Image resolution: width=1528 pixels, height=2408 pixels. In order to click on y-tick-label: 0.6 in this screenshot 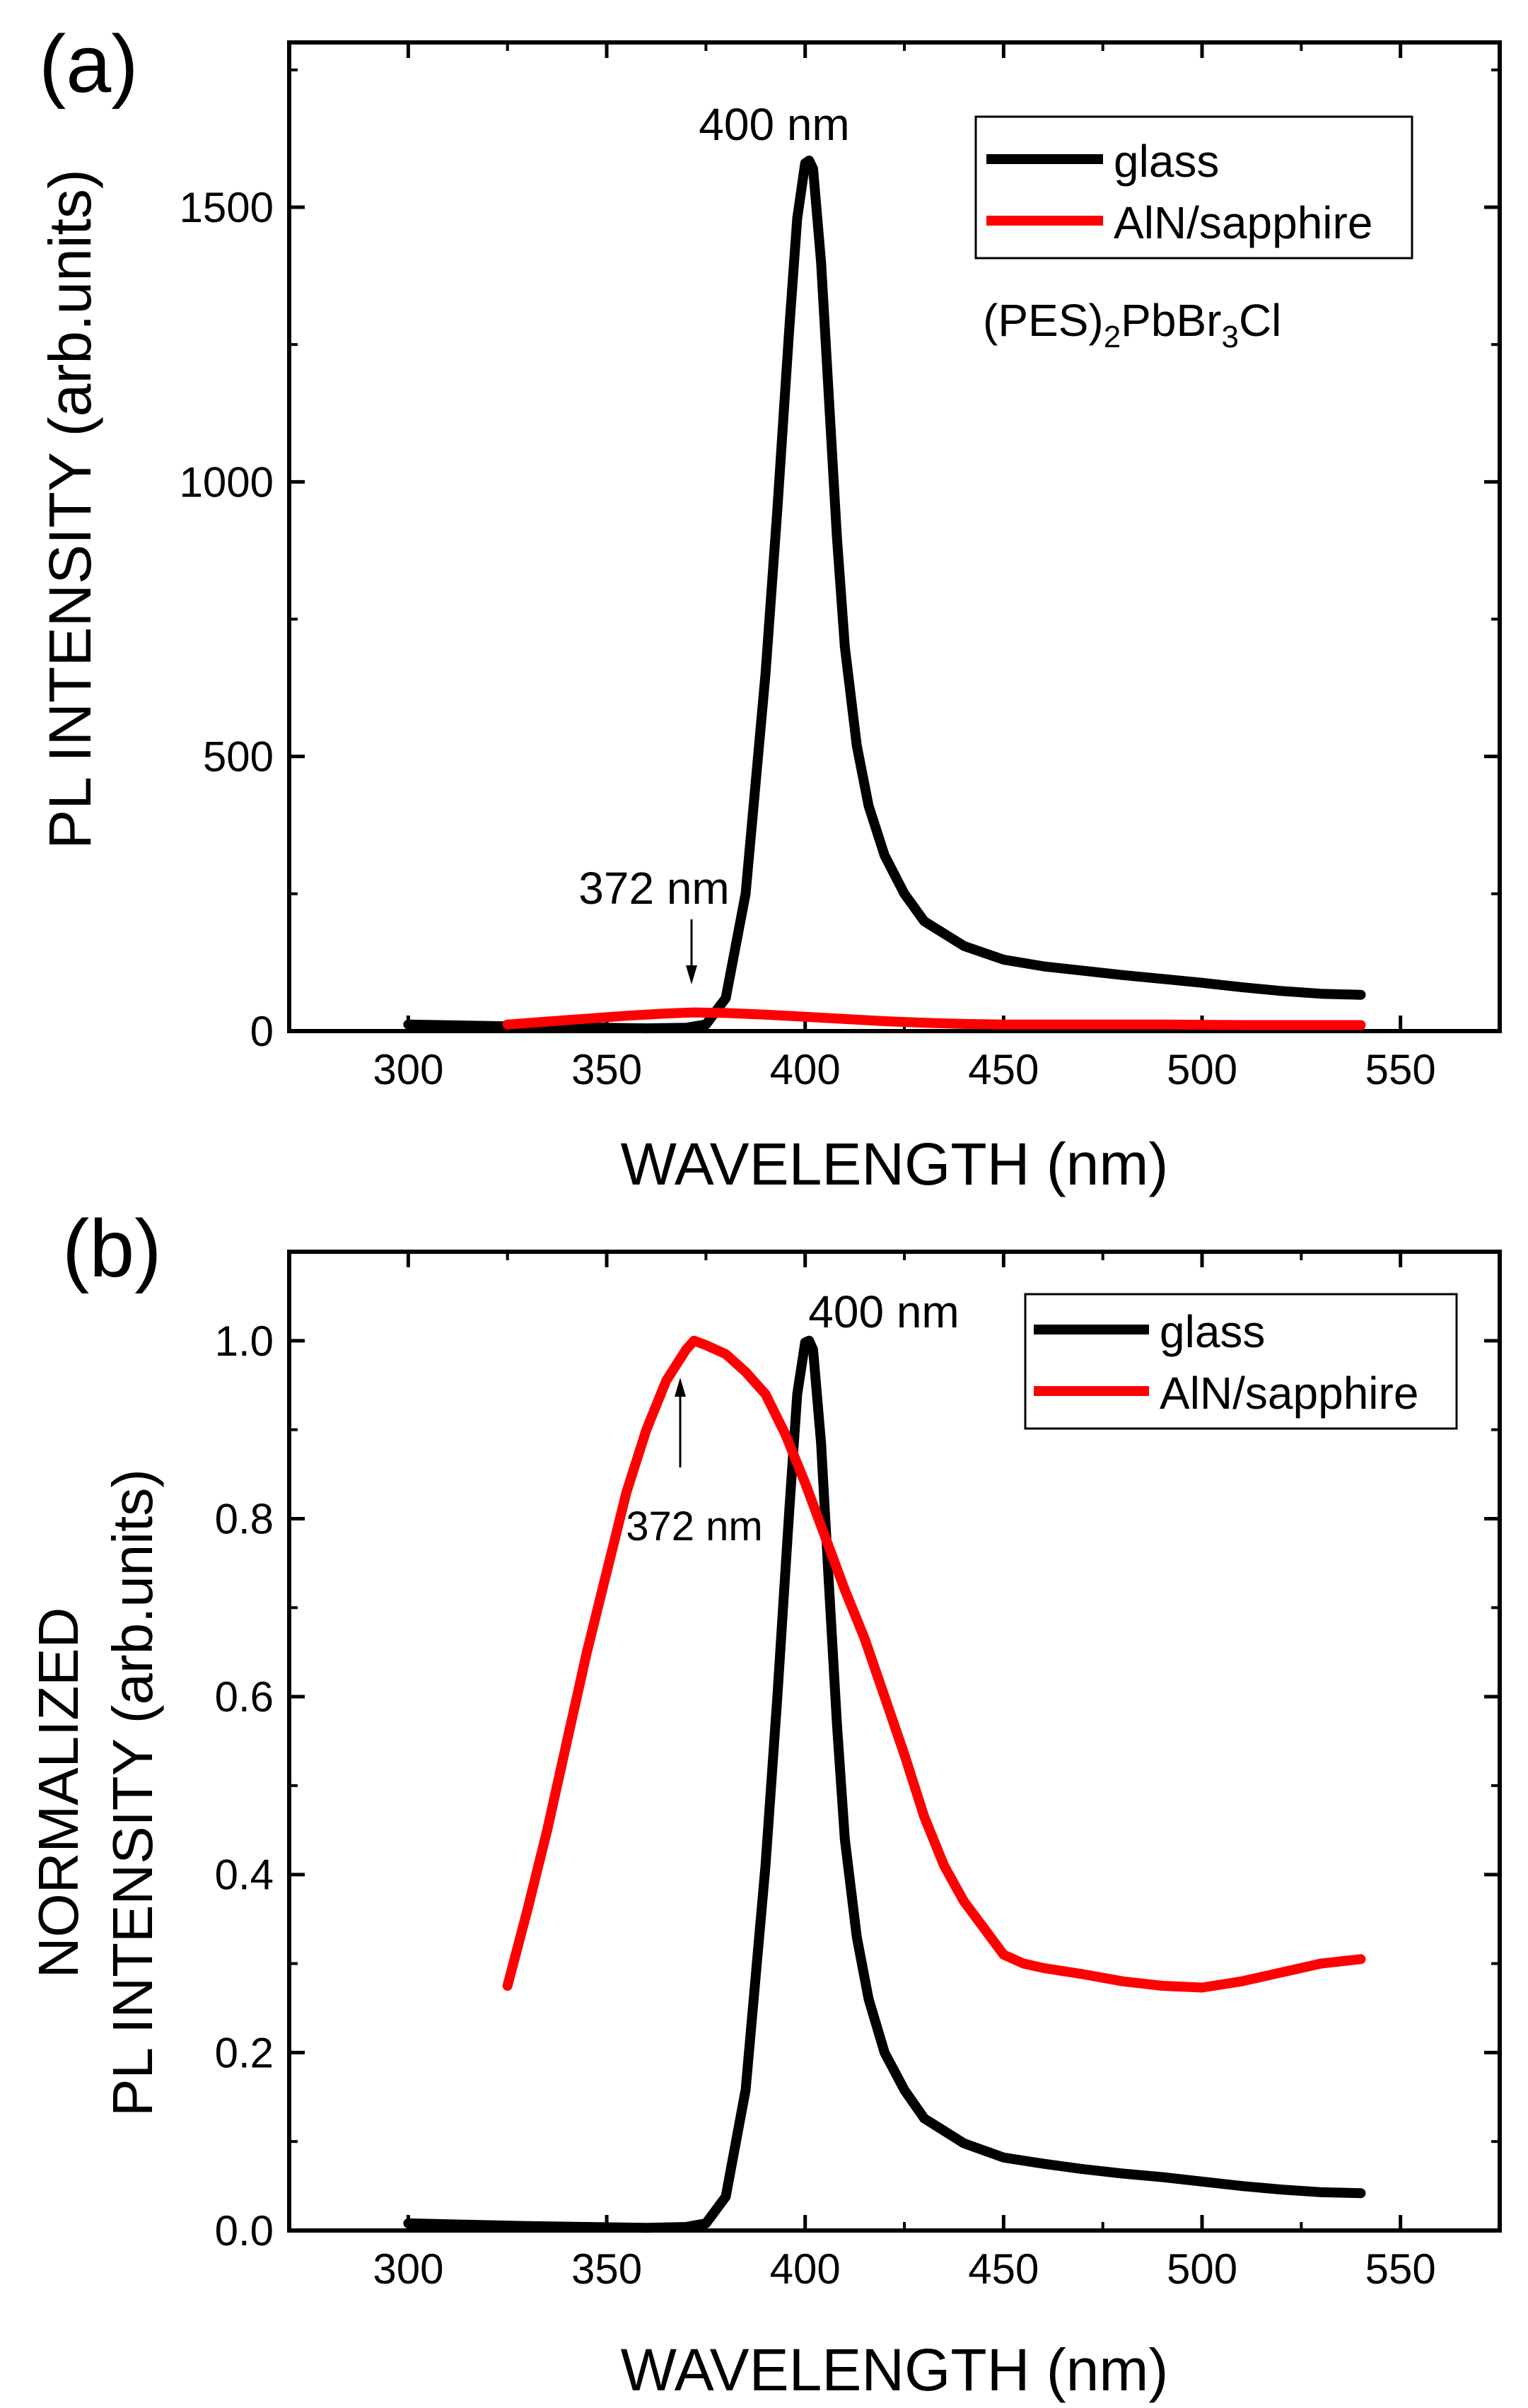, I will do `click(244, 1697)`.